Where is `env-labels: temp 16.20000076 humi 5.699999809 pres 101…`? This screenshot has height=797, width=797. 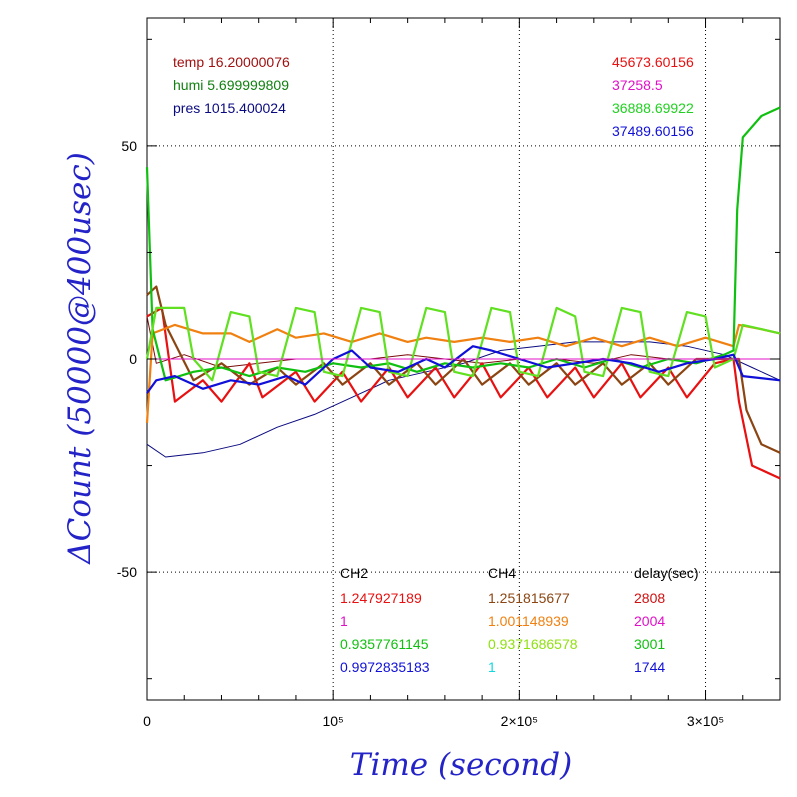
env-labels: temp 16.20000076 humi 5.699999809 pres 101… is located at coordinates (231, 85).